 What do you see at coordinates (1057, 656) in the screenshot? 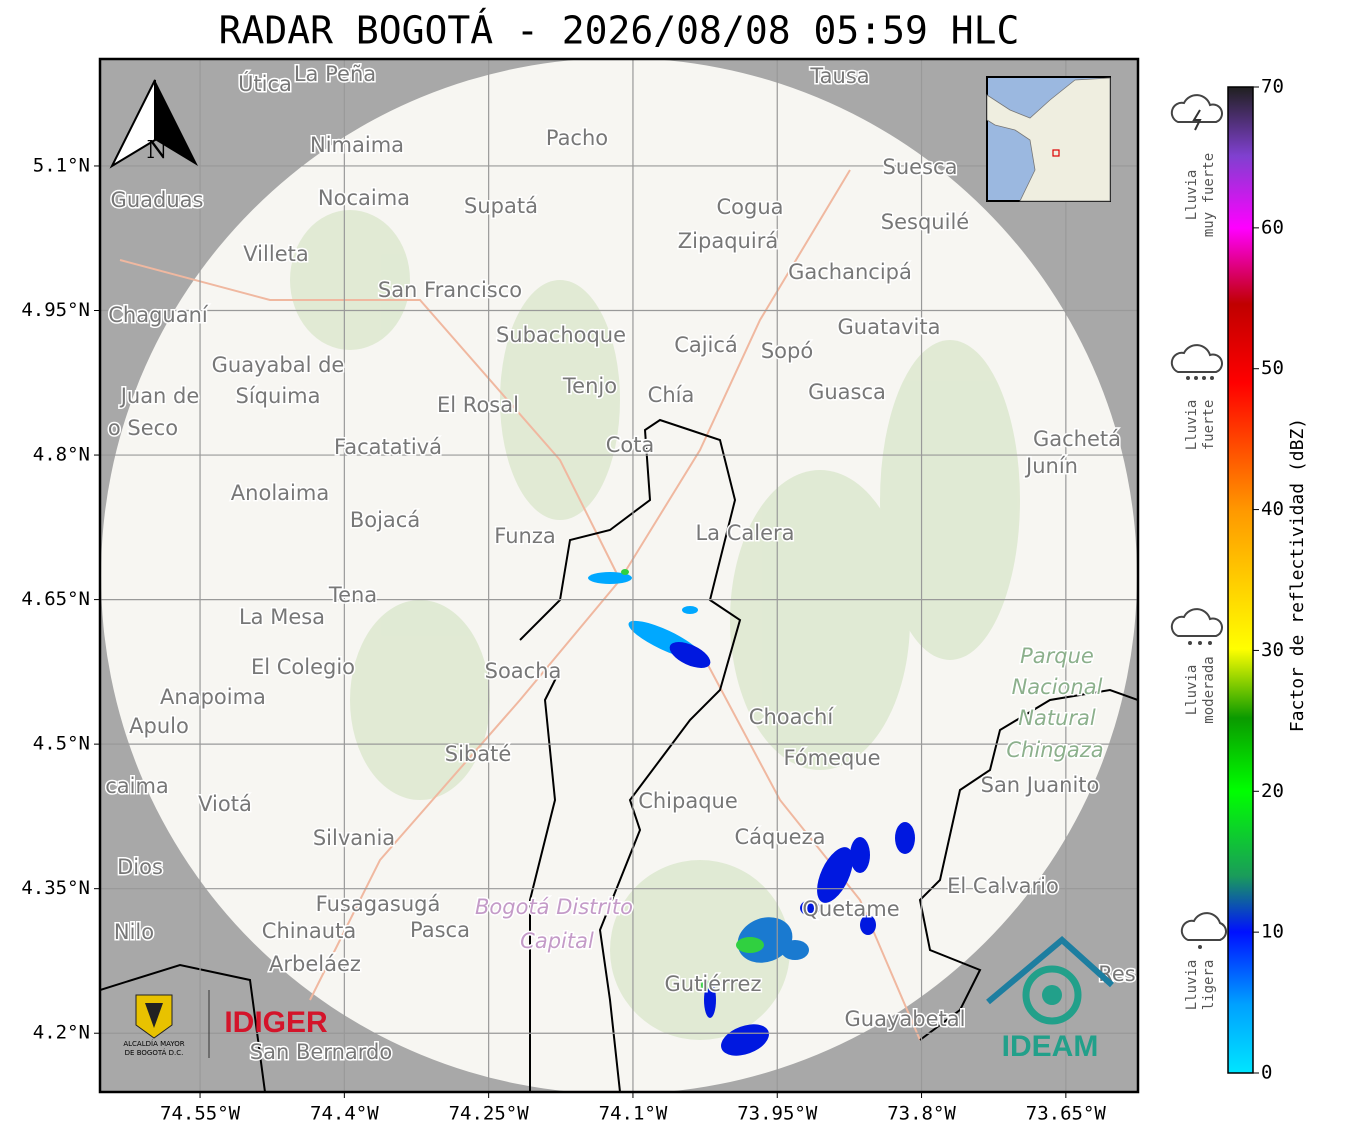
I see `place-label: Parque` at bounding box center [1057, 656].